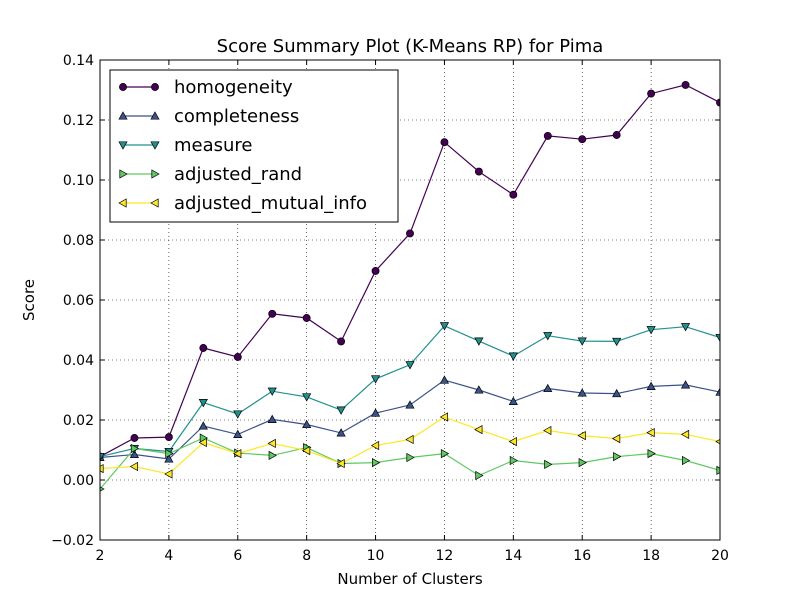 This screenshot has height=604, width=800. Describe the element at coordinates (720, 556) in the screenshot. I see `x-tick-label: 20` at that location.